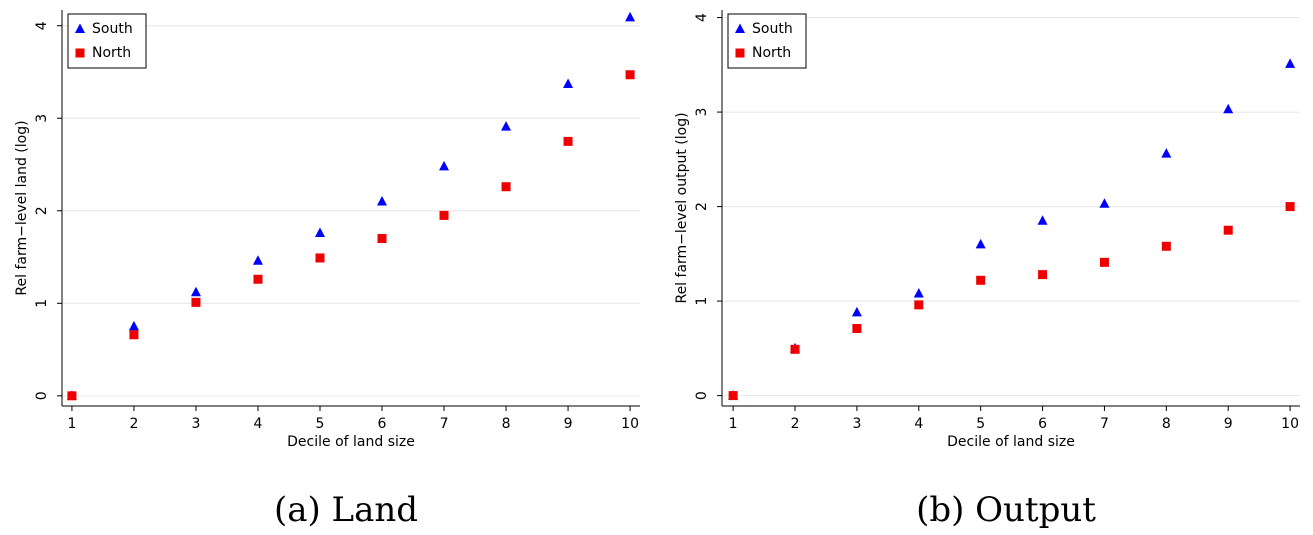 The width and height of the screenshot is (1313, 535). I want to click on caption: (a) Land, so click(346, 510).